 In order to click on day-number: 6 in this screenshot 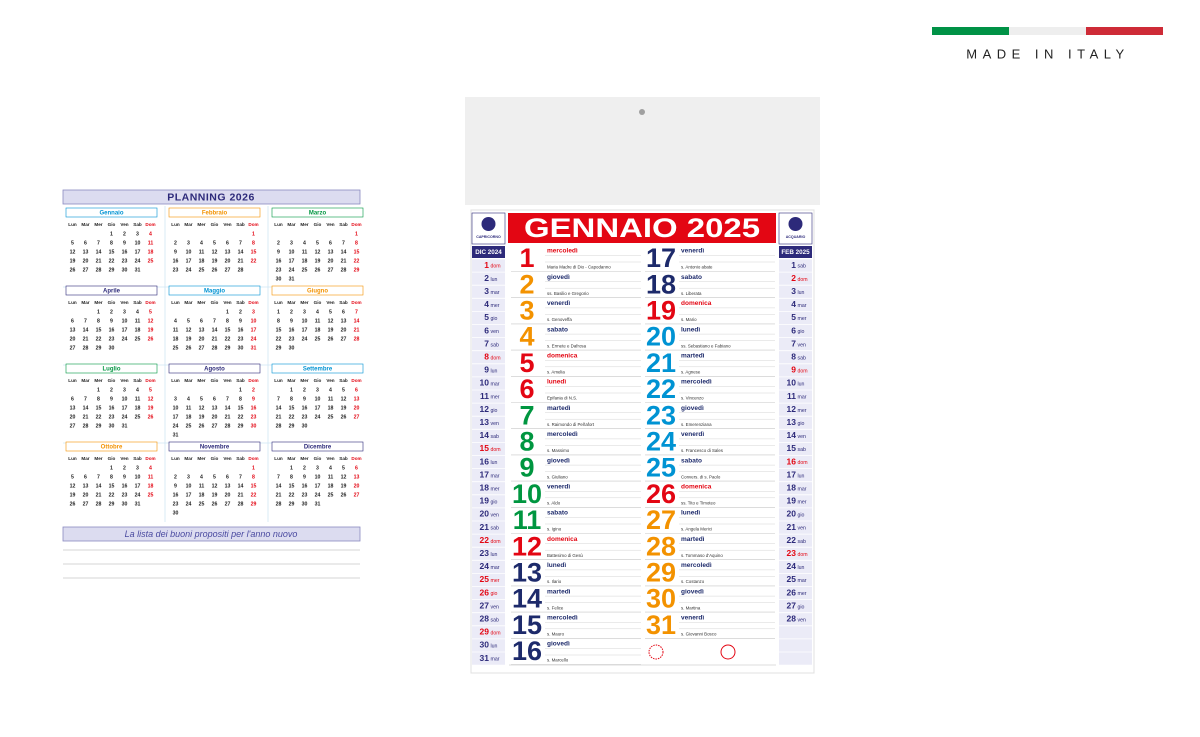, I will do `click(227, 477)`.